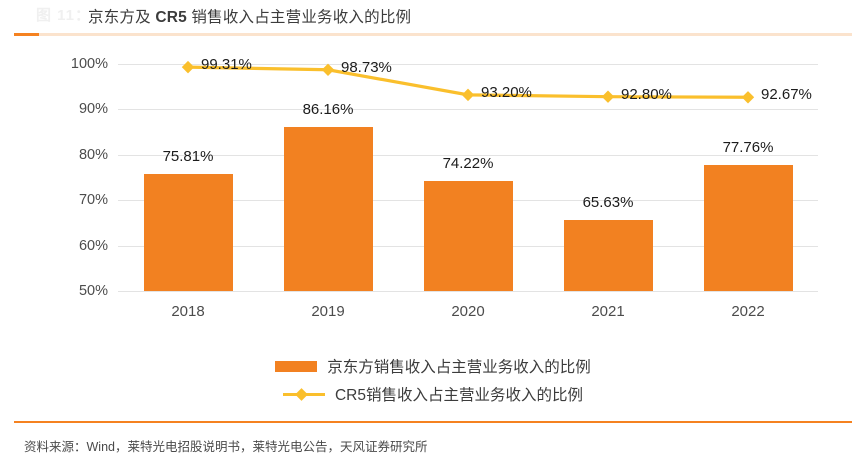 Image resolution: width=866 pixels, height=468 pixels. Describe the element at coordinates (188, 156) in the screenshot. I see `bar-value-label: 75.81%` at that location.